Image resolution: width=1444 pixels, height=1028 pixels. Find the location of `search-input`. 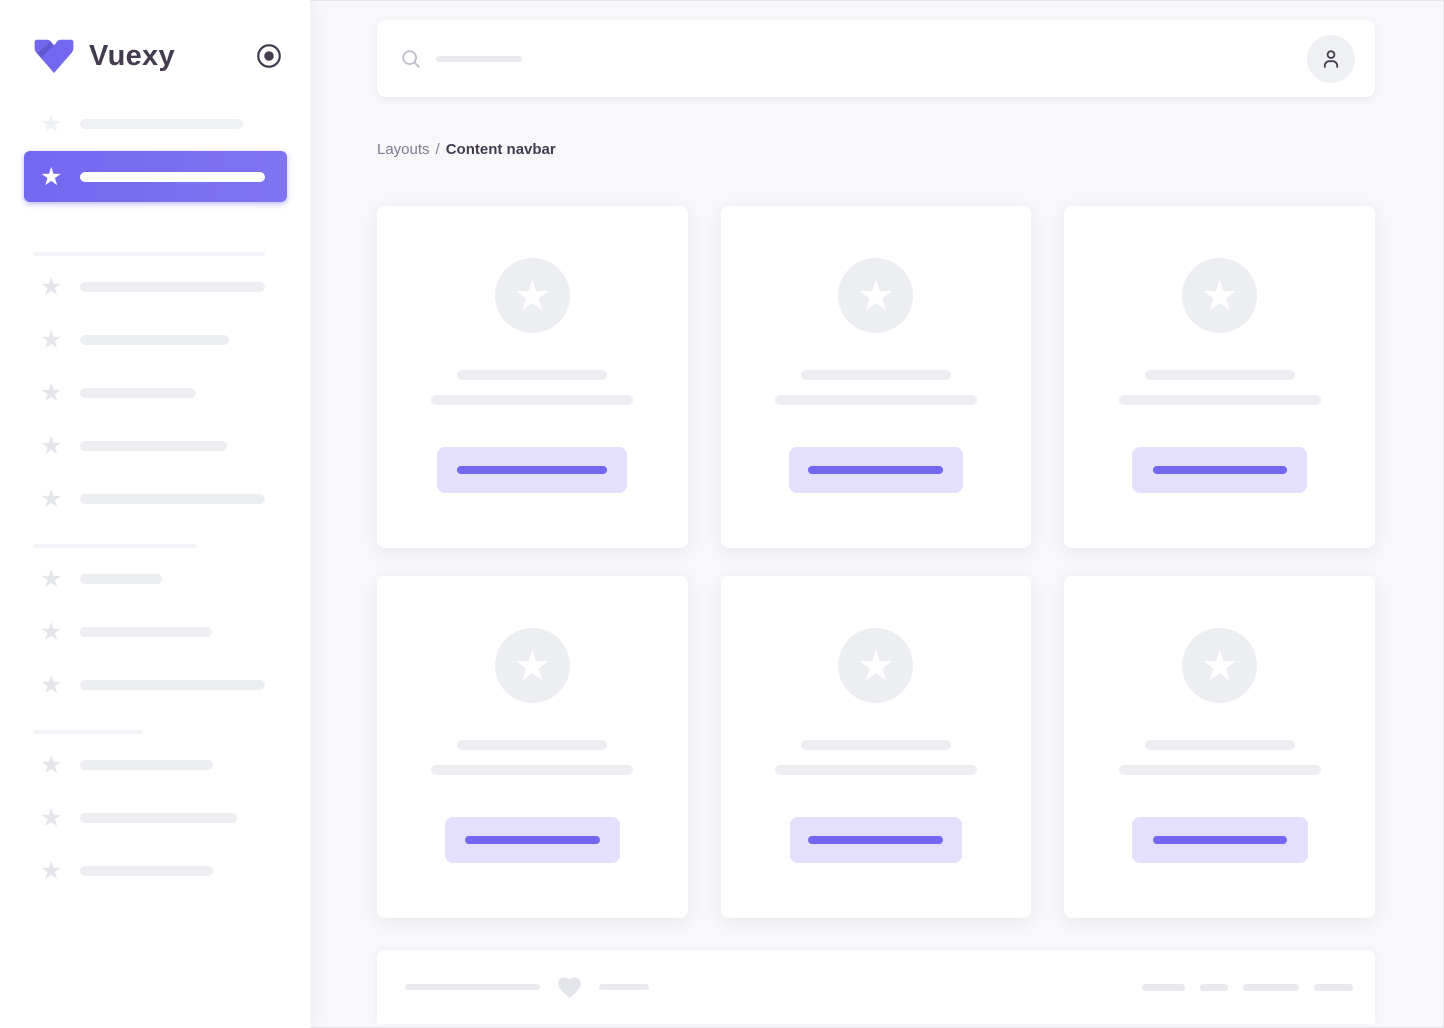

search-input is located at coordinates (461, 59).